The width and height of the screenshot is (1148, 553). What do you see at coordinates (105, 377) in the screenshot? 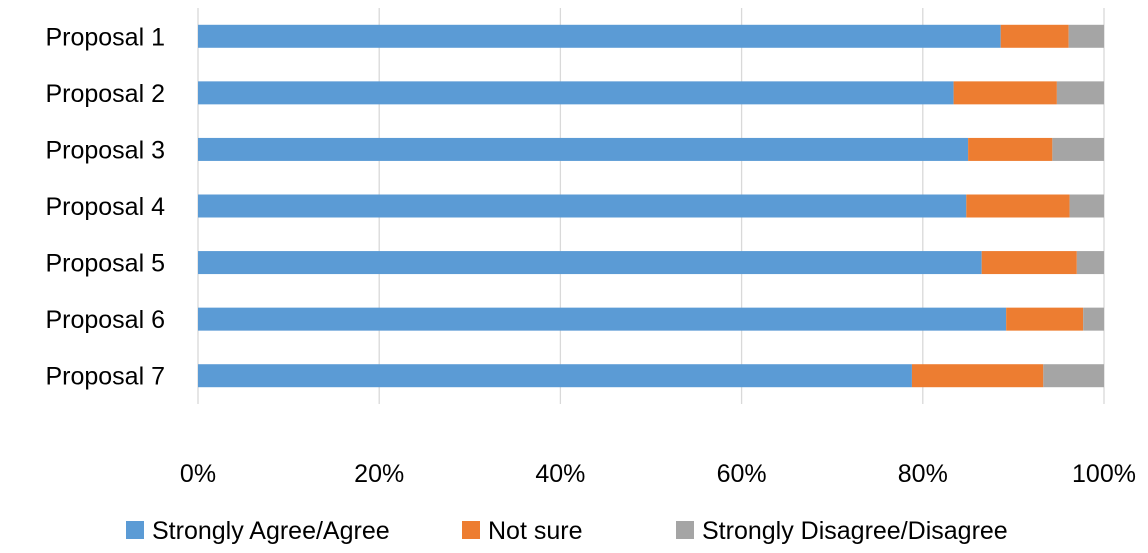
I see `category-label-7: Proposal 7` at bounding box center [105, 377].